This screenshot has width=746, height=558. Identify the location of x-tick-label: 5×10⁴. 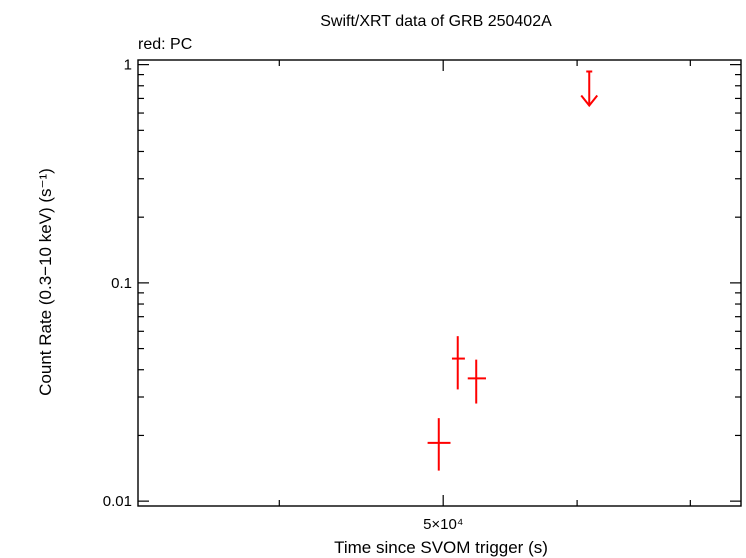
(443, 524).